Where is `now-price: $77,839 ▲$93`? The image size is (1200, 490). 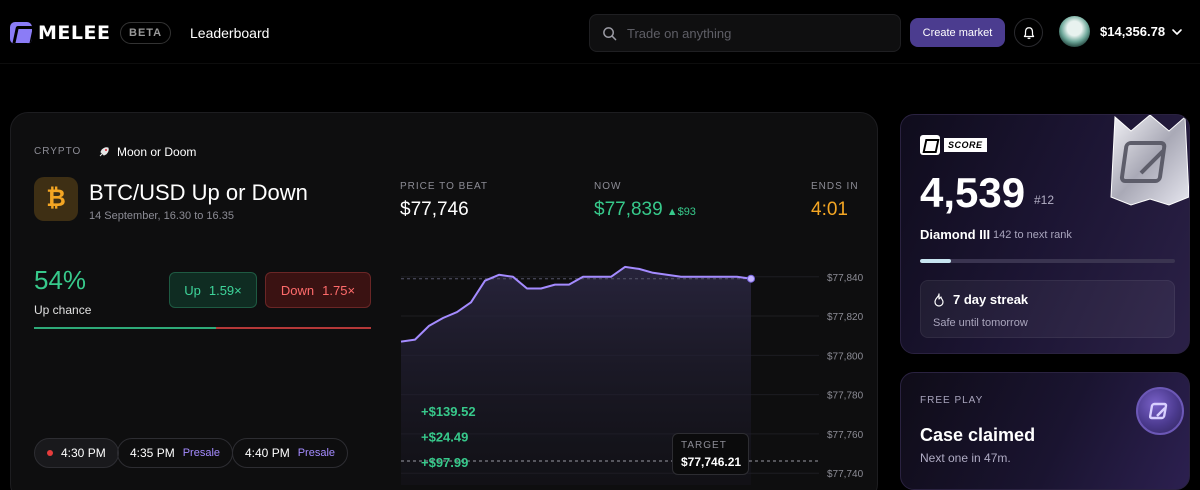 now-price: $77,839 ▲$93 is located at coordinates (645, 210).